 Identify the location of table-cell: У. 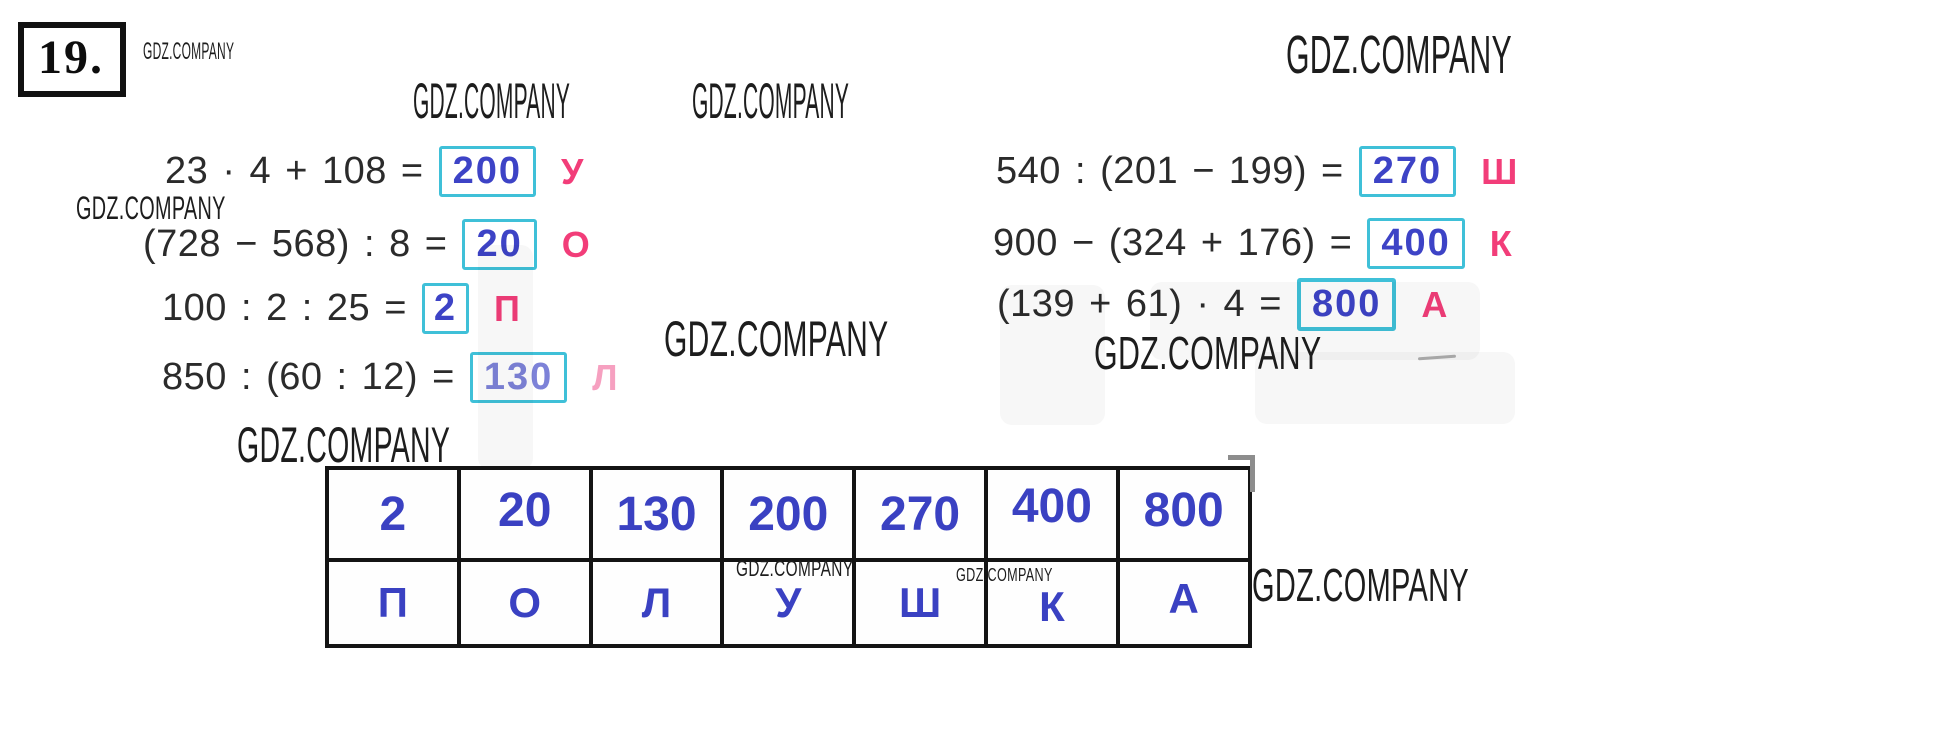
(788, 603).